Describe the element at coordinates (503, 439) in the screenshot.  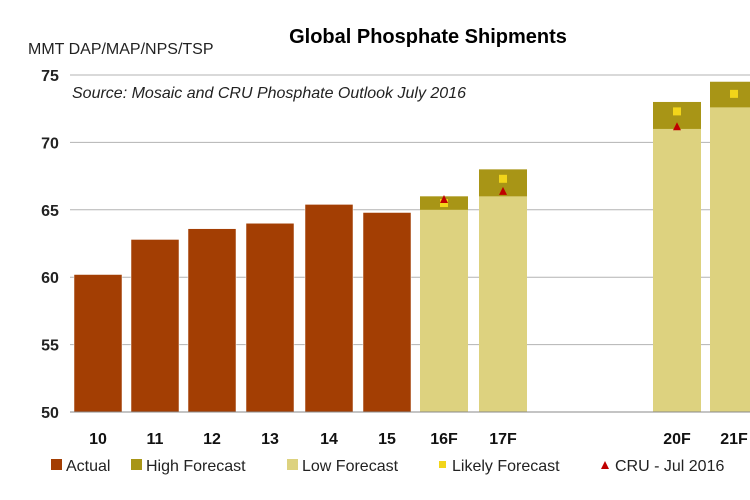
I see `x-tick-label: 17F` at that location.